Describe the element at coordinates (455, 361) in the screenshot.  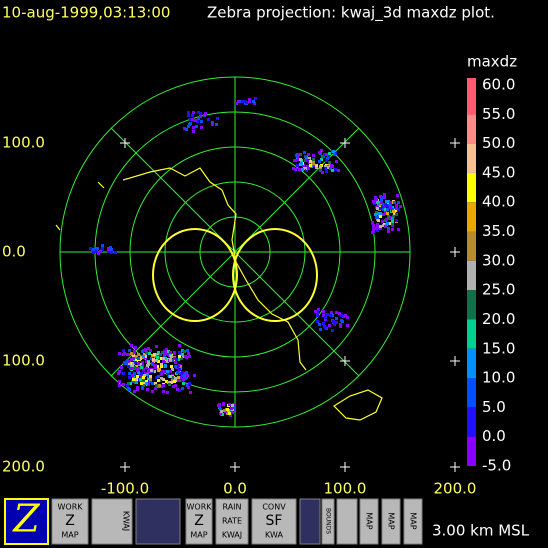
I see `grid-cross` at that location.